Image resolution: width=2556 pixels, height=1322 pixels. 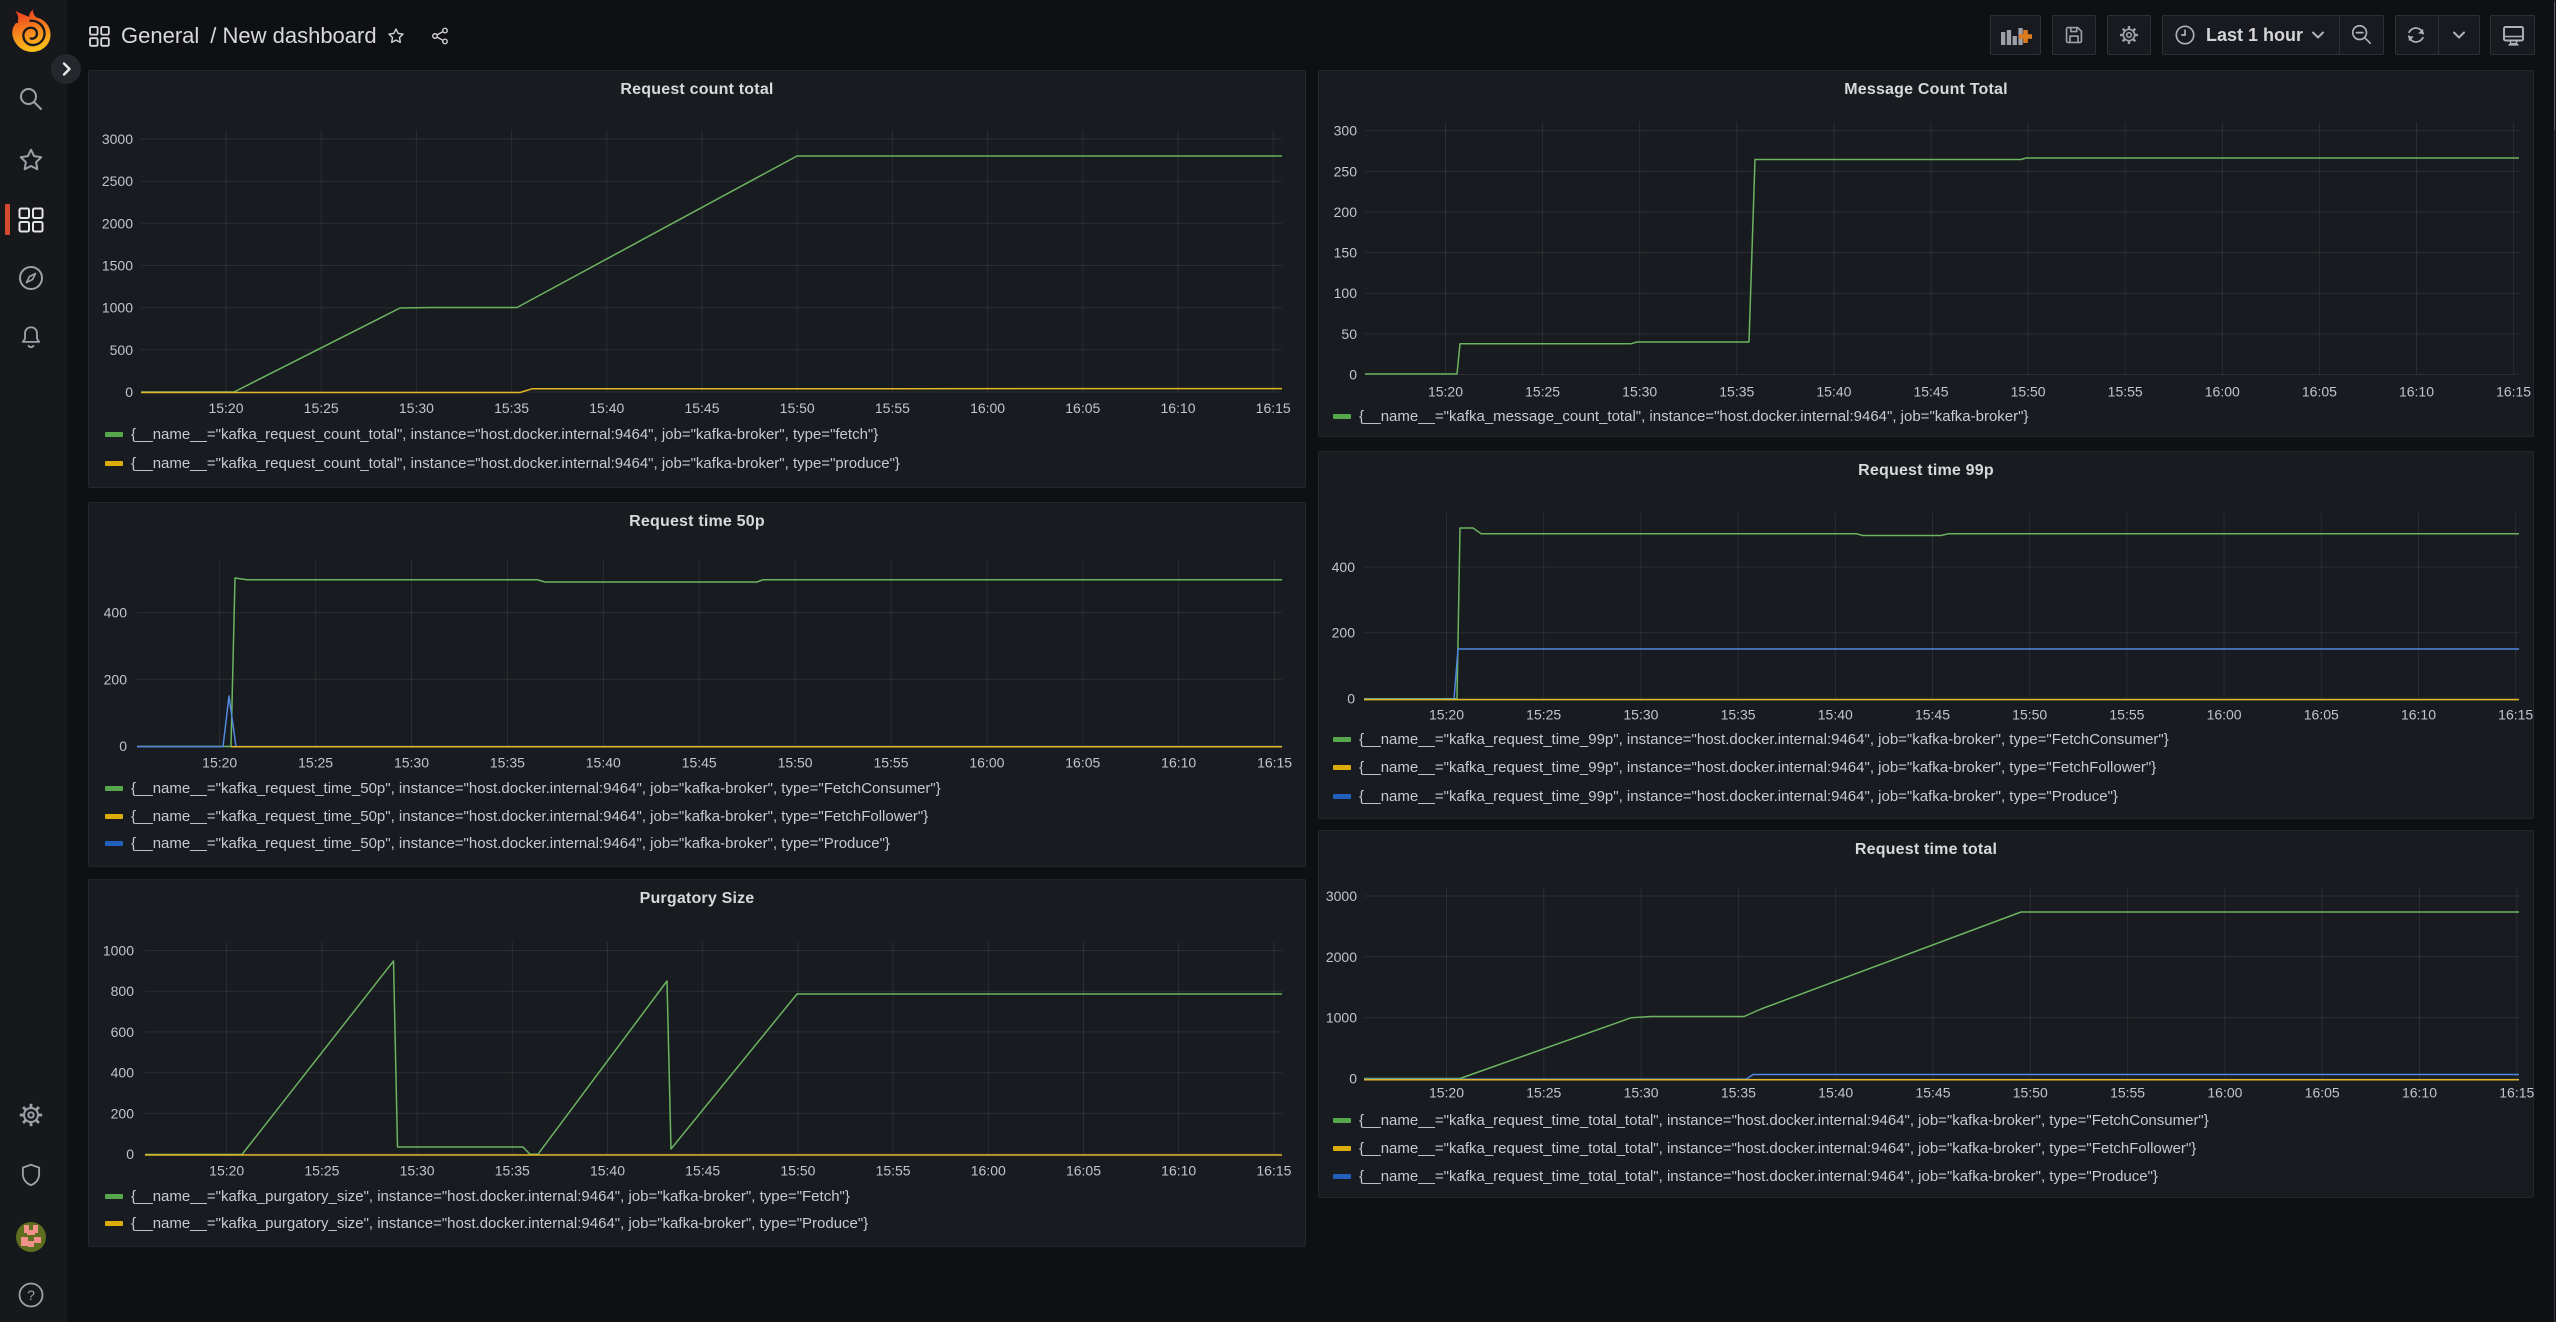 What do you see at coordinates (1346, 131) in the screenshot?
I see `svg-text: 300` at bounding box center [1346, 131].